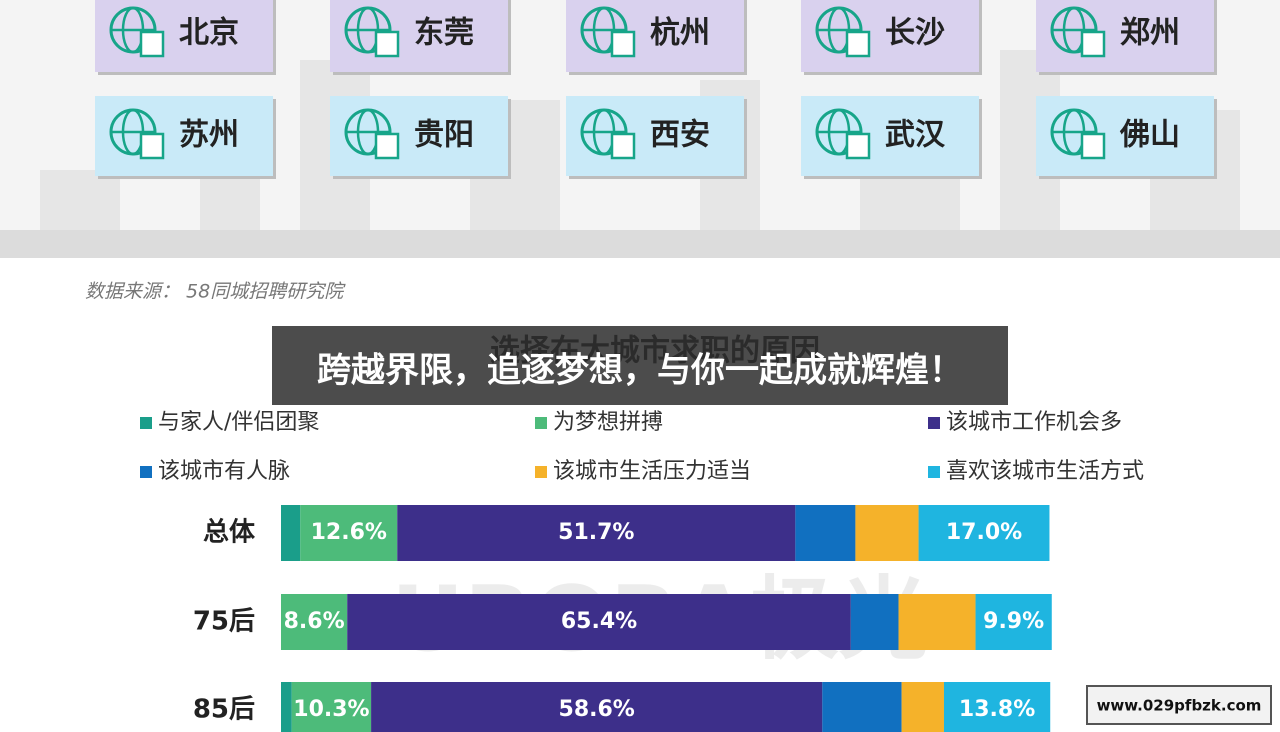 This screenshot has width=1280, height=732. Describe the element at coordinates (1150, 33) in the screenshot. I see `city-name: 郑州` at that location.